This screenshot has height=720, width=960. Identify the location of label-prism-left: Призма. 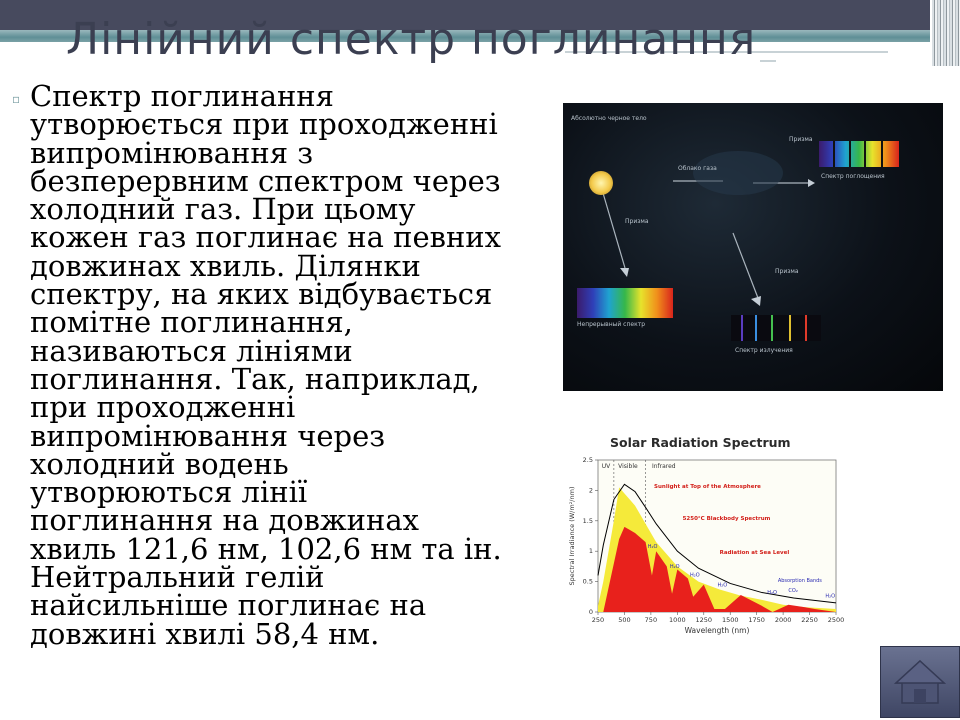
(637, 221).